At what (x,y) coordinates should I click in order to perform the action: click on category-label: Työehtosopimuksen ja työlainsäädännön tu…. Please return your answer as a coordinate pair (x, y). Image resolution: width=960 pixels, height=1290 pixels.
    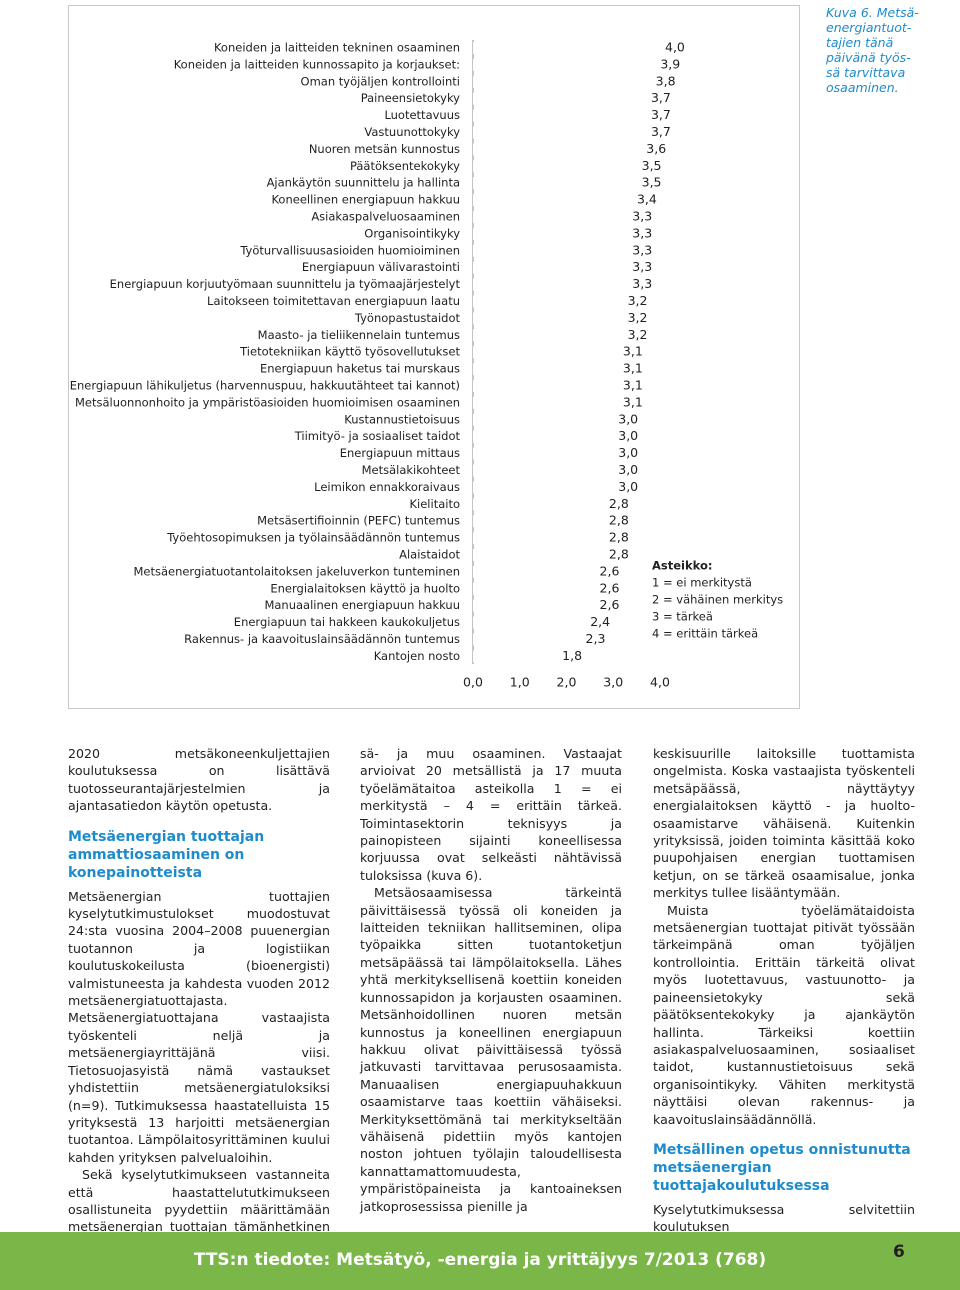
    Looking at the image, I should click on (313, 538).